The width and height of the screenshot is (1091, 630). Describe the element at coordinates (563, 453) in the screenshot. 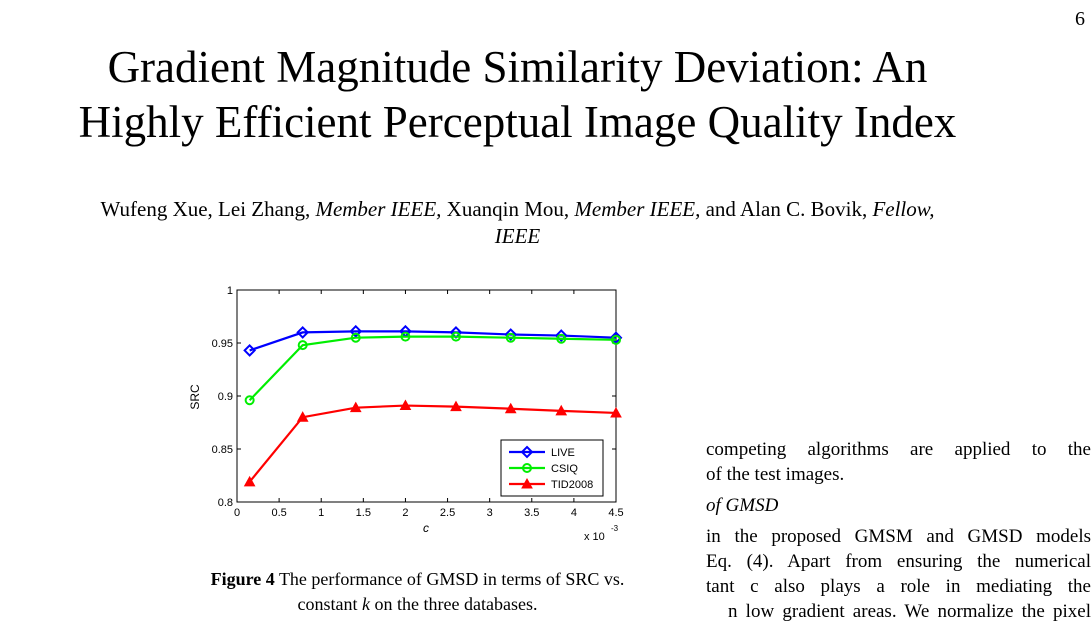

I see `legend-label-live: LIVE` at that location.